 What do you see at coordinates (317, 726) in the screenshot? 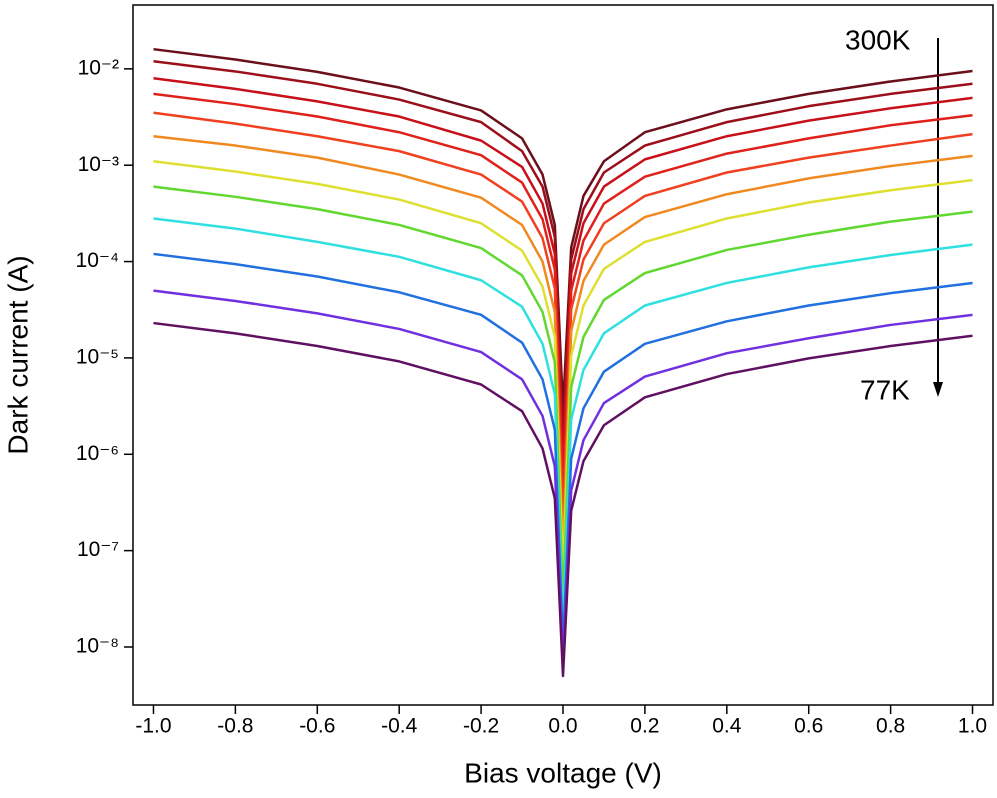
I see `x-tick-label: -0.6` at bounding box center [317, 726].